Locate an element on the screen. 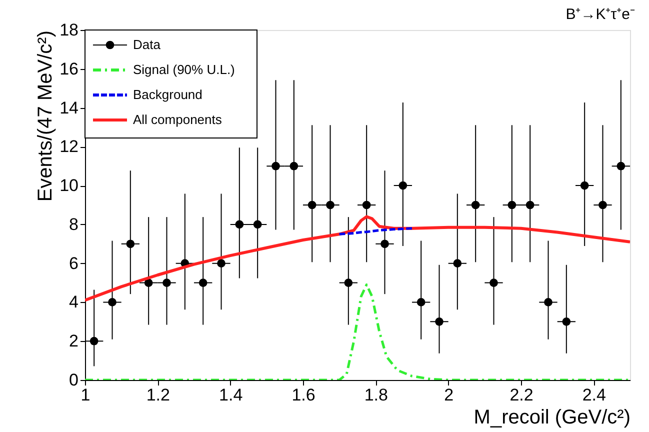 The image size is (649, 432). y-tick-label: 0 is located at coordinates (73, 380).